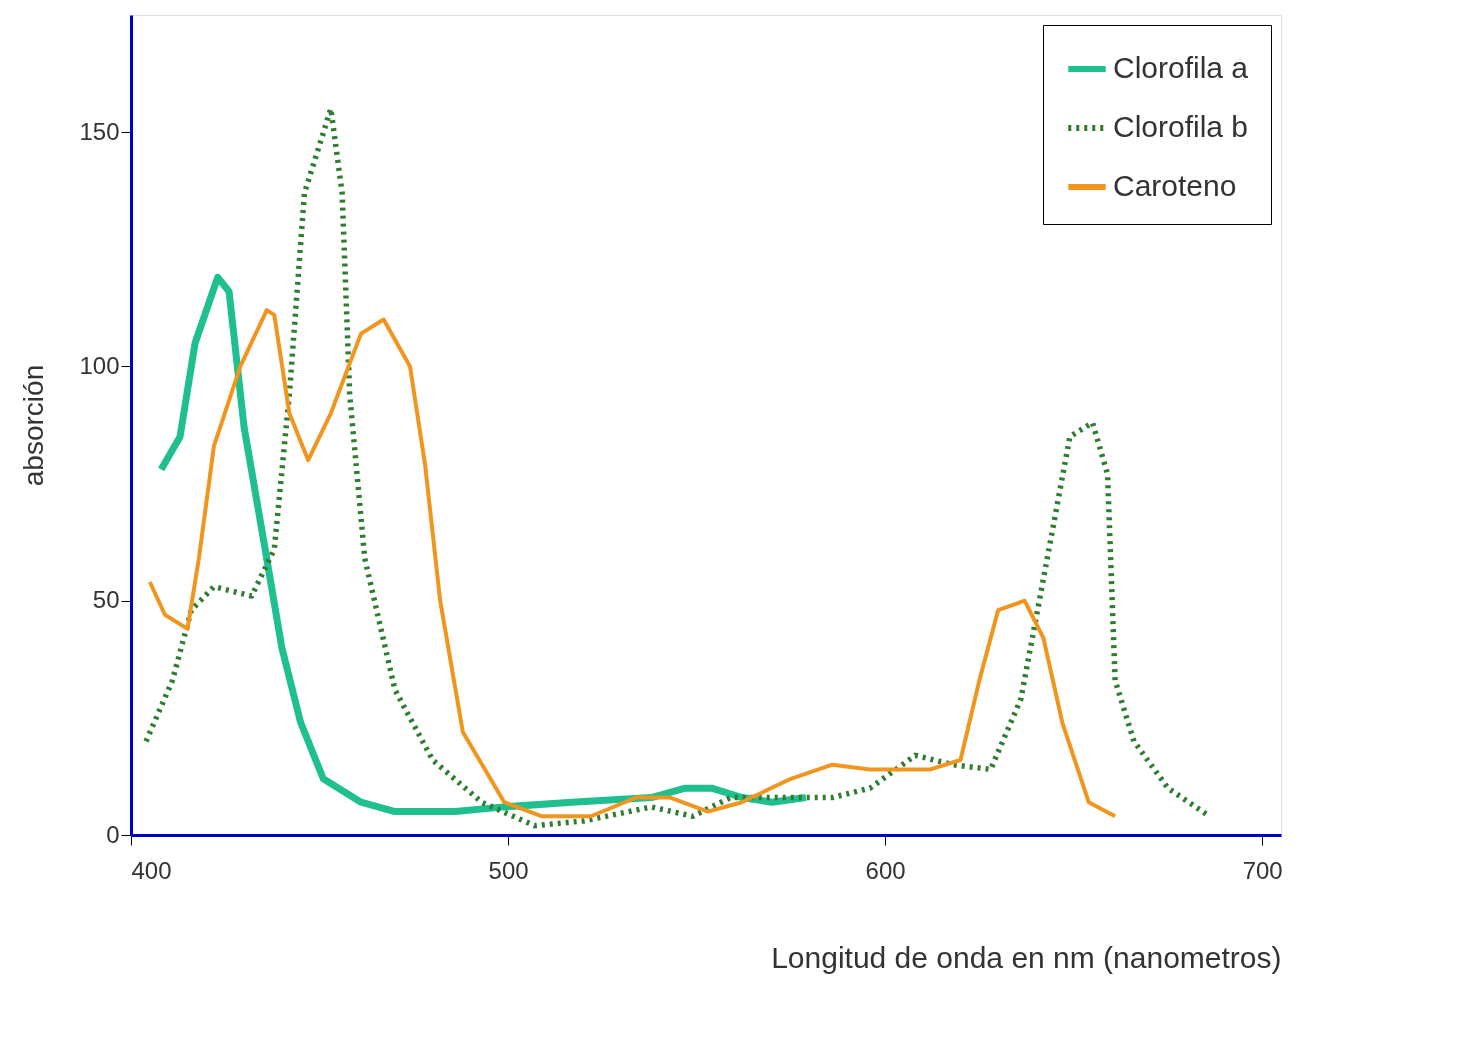 The image size is (1464, 1041). I want to click on x-tick-label: 500, so click(508, 870).